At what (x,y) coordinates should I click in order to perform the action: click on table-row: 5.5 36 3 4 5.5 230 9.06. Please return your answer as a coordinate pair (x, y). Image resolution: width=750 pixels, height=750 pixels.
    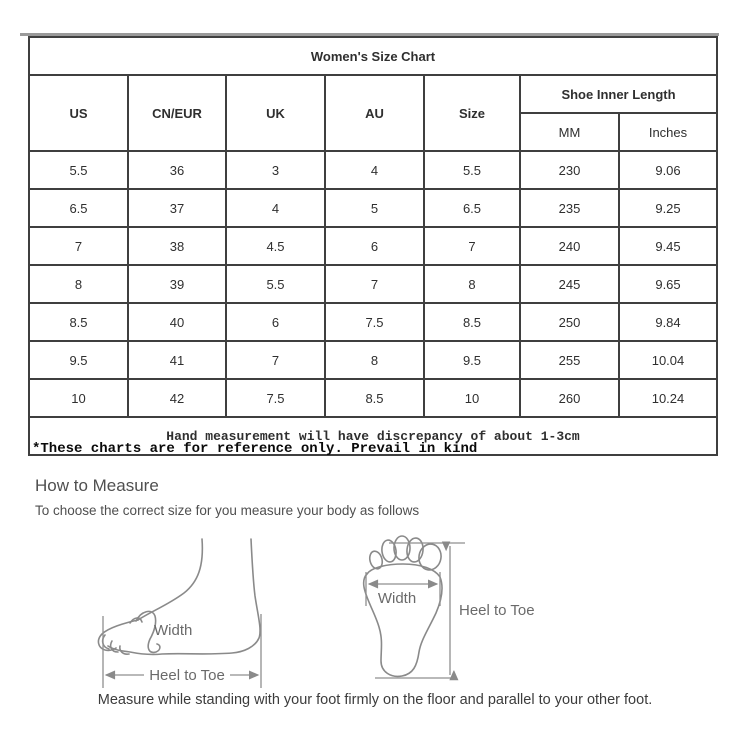
    Looking at the image, I should click on (373, 170).